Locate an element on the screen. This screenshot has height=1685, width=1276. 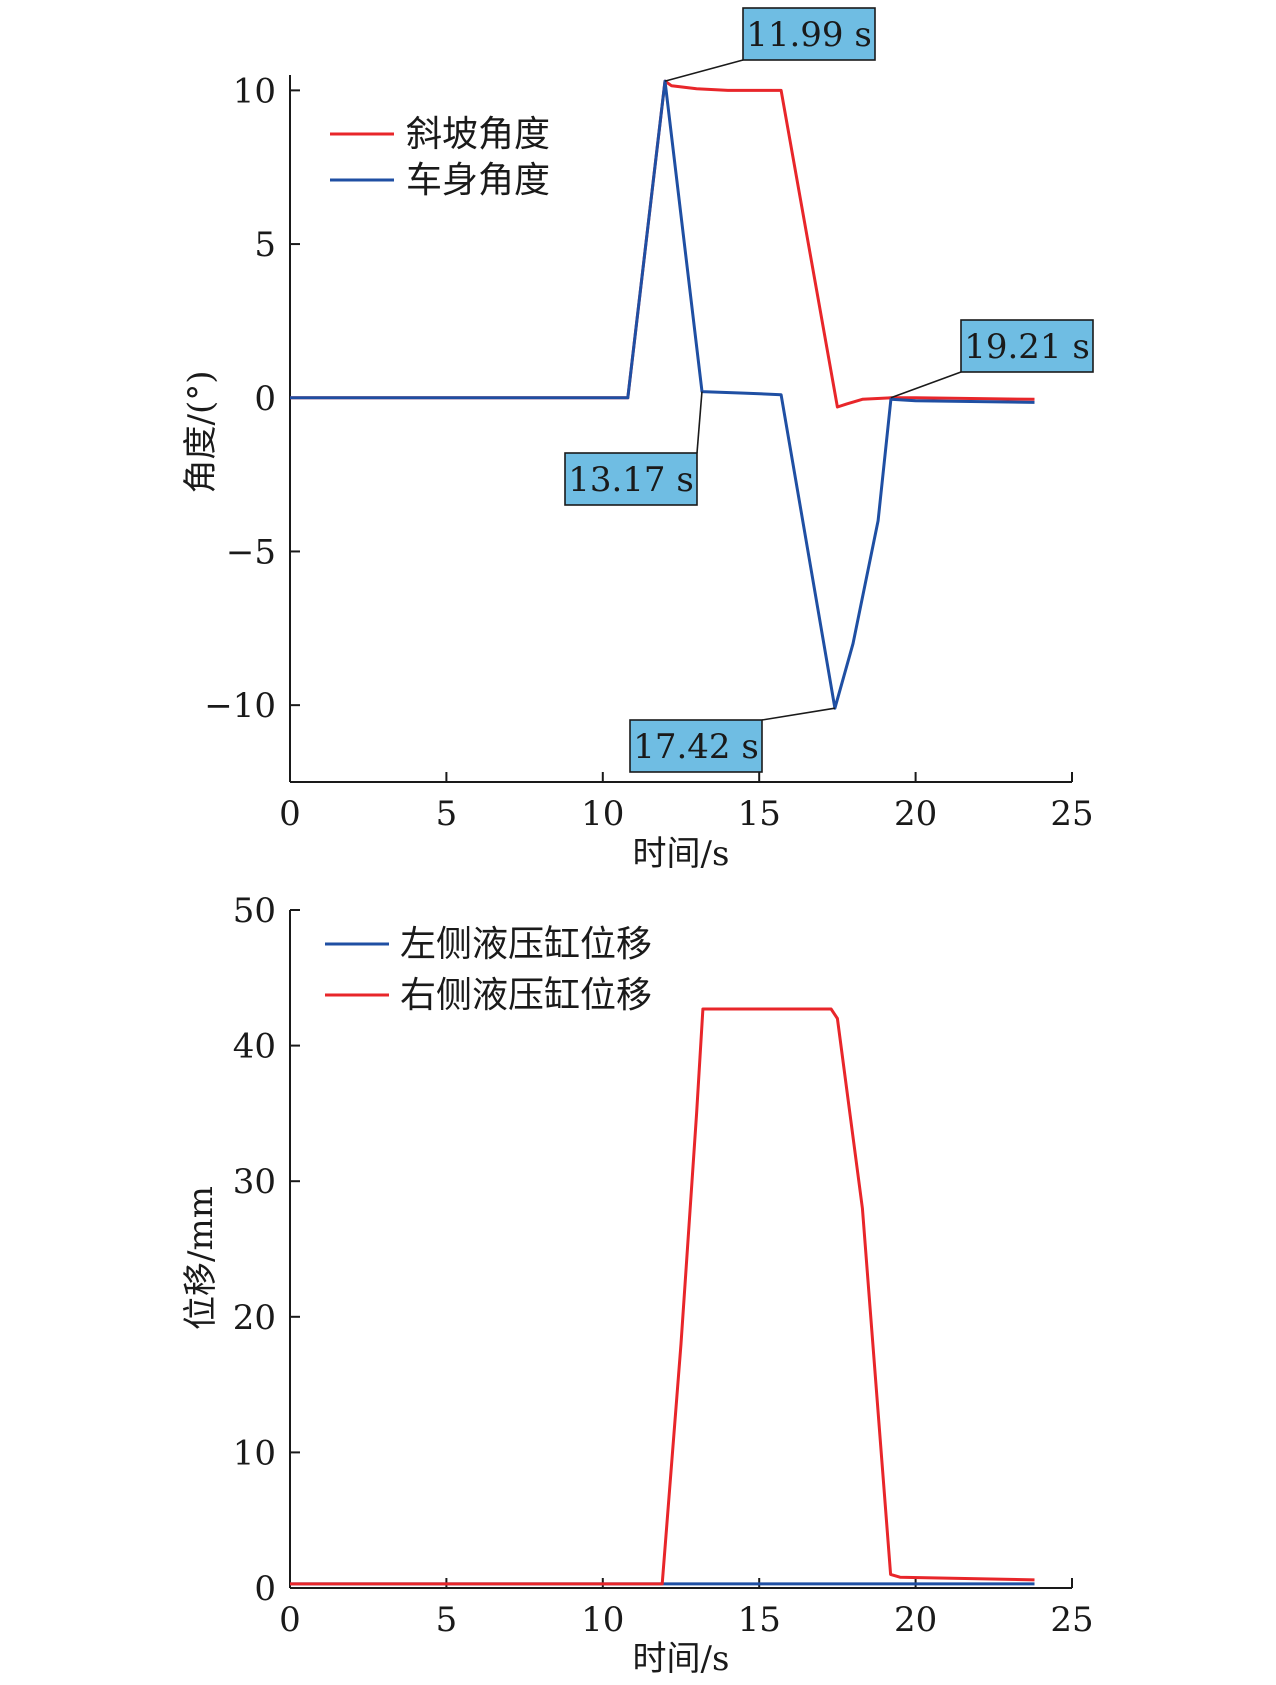
y-tick-label: 50 is located at coordinates (254, 911).